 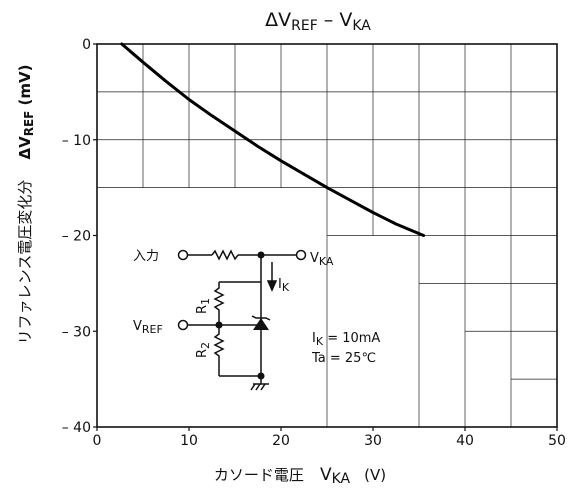 What do you see at coordinates (219, 350) in the screenshot?
I see `resistor-r2` at bounding box center [219, 350].